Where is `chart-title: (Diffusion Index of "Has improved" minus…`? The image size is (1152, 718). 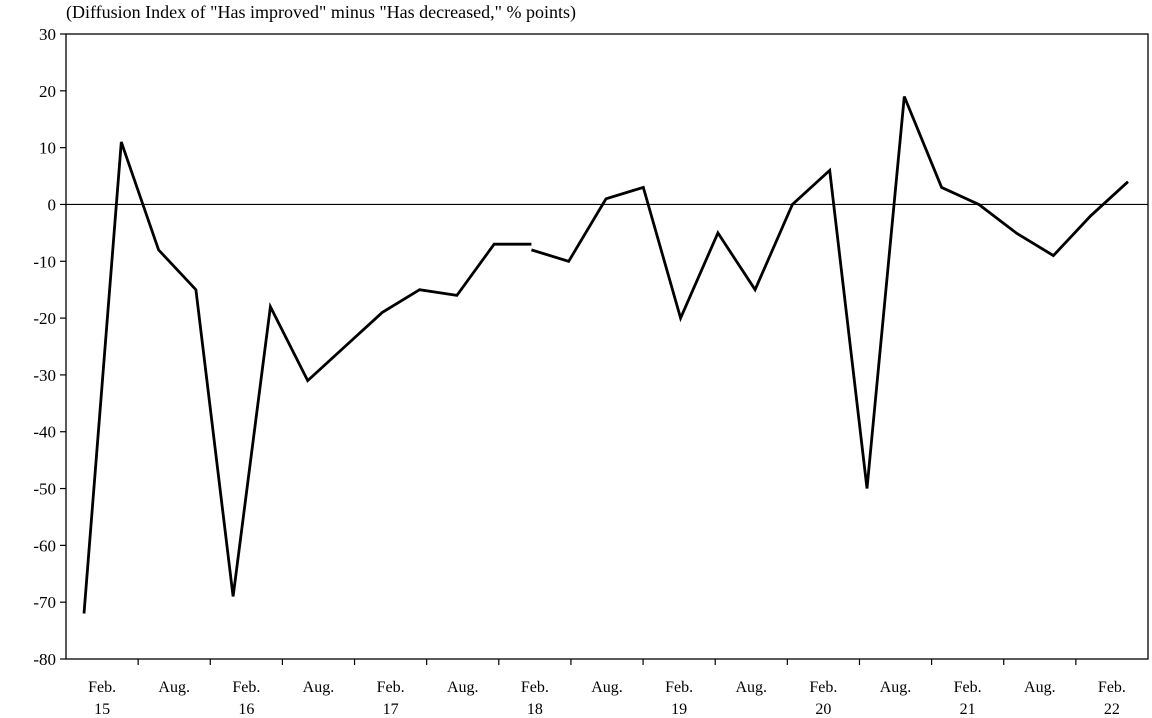 chart-title: (Diffusion Index of "Has improved" minus… is located at coordinates (321, 12).